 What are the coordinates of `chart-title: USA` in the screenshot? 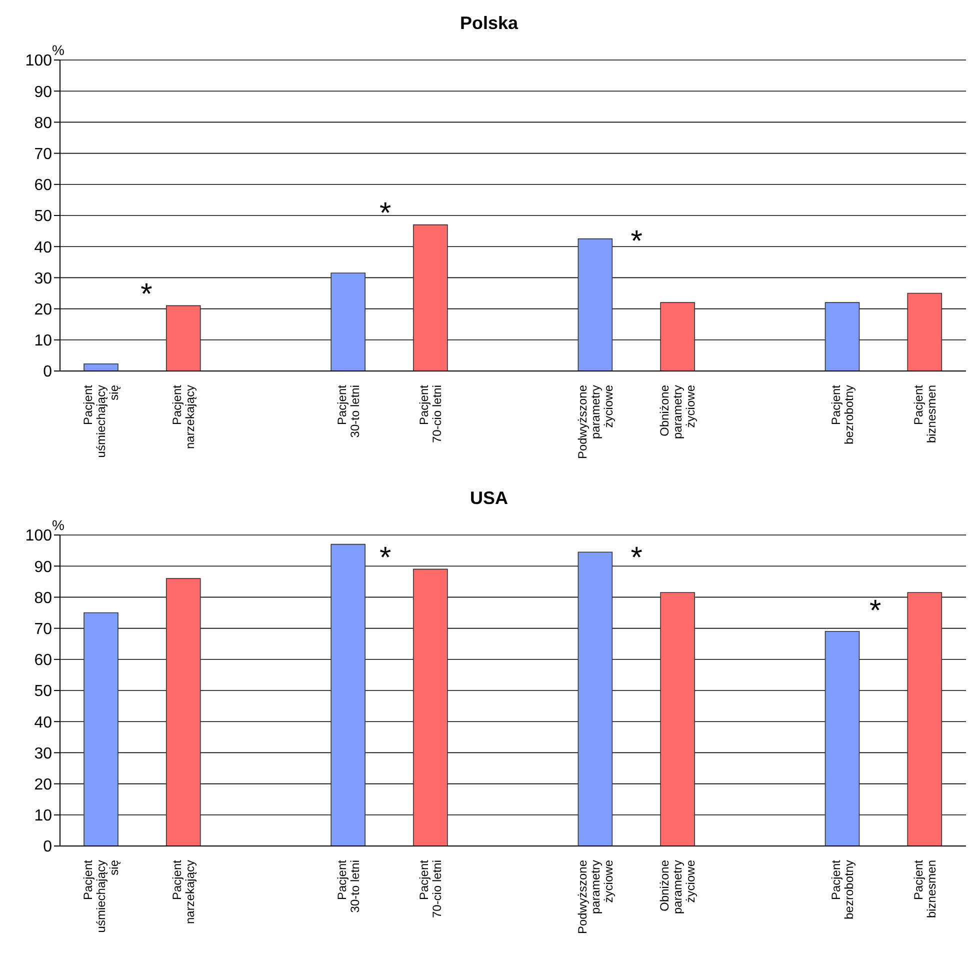 It's located at (488, 498).